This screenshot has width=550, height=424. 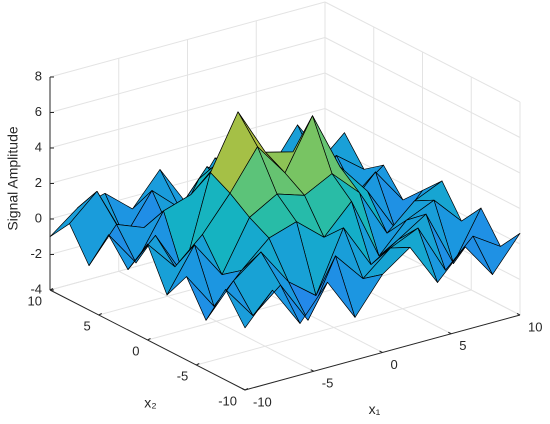 I want to click on z-tick-label: 2, so click(x=38, y=182).